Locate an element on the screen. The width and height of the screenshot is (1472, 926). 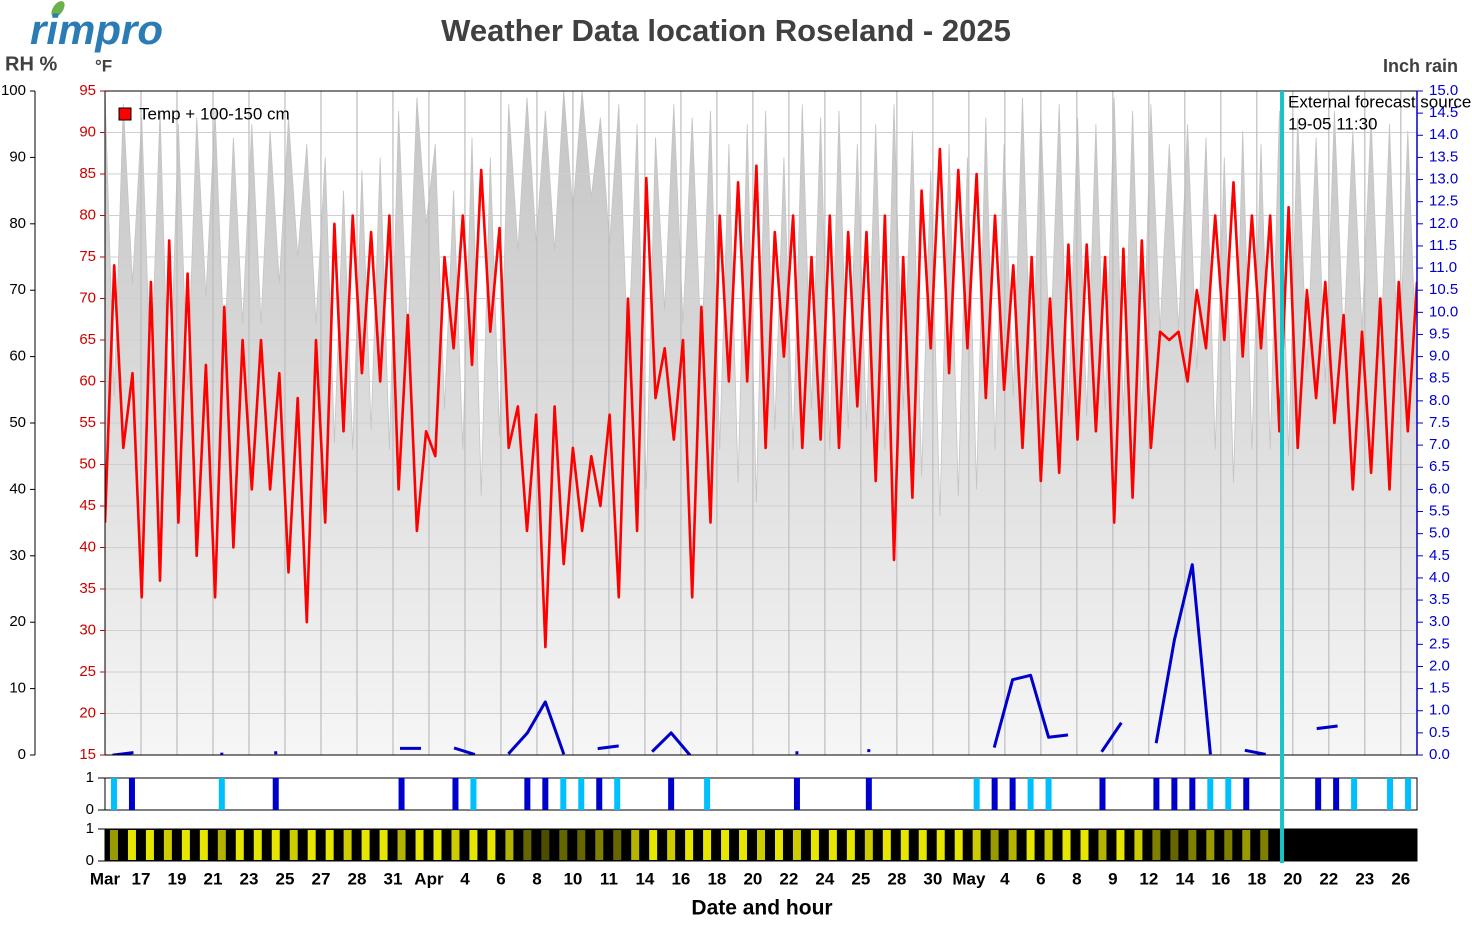
y2-axis-title: Inch rain is located at coordinates (1420, 66).